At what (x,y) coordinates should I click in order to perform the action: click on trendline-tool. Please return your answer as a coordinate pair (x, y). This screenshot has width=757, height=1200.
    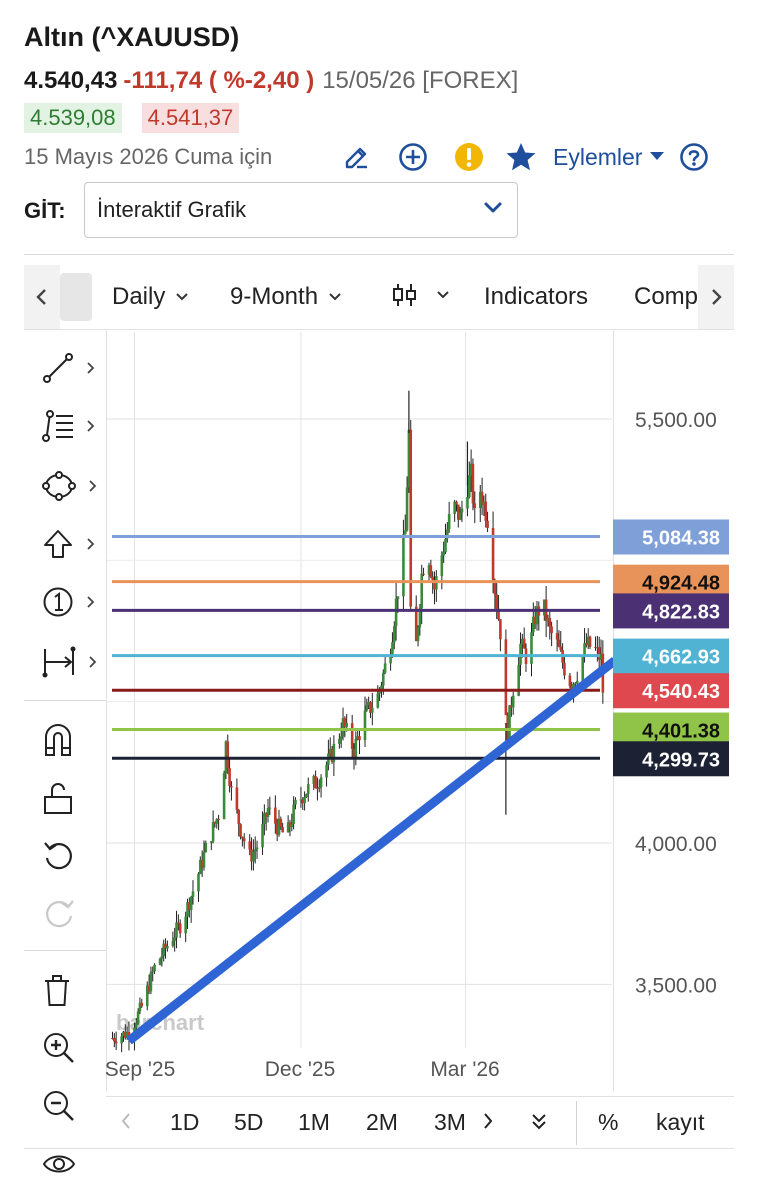
    Looking at the image, I should click on (74, 368).